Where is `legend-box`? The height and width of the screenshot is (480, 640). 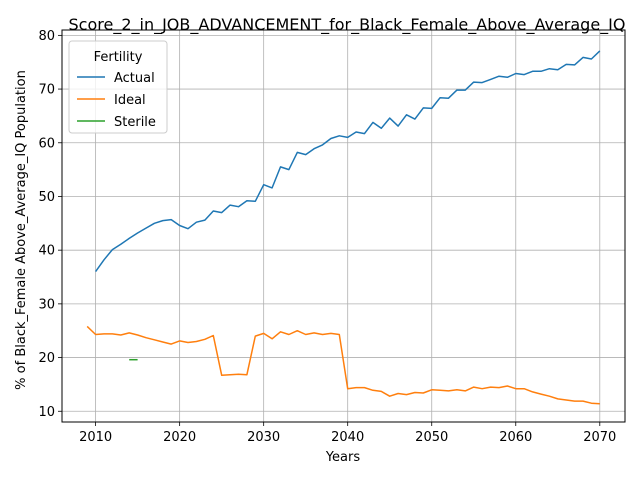
legend-box is located at coordinates (118, 87).